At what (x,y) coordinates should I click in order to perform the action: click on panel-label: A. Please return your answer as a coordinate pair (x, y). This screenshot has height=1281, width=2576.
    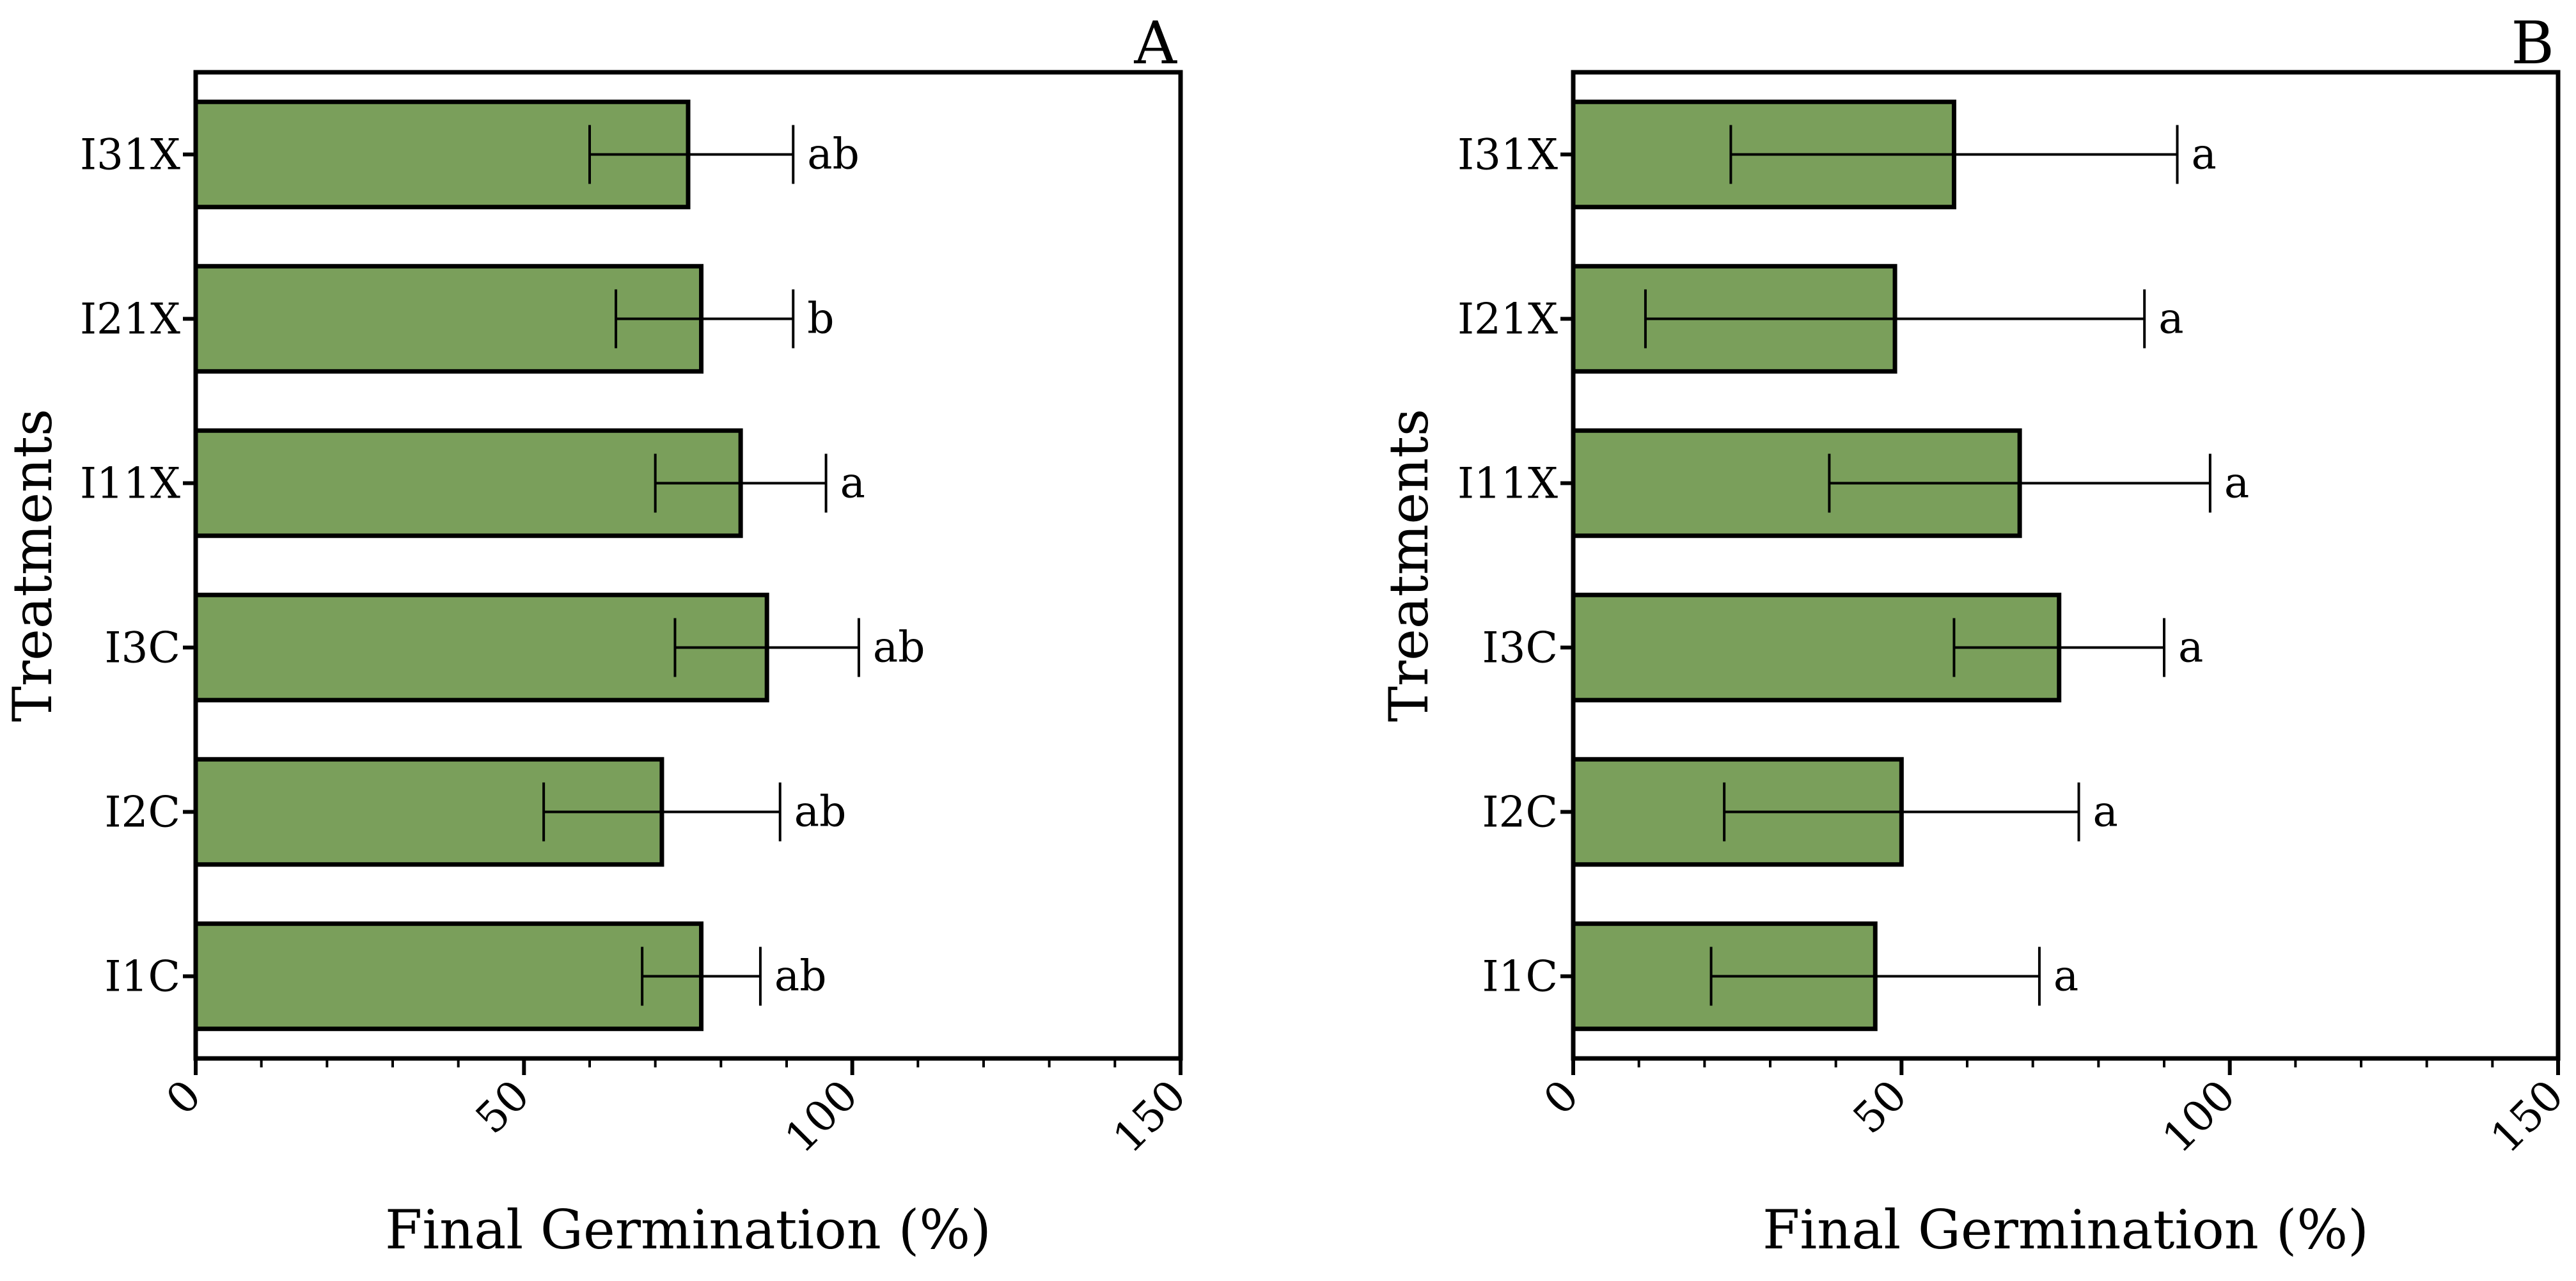
    Looking at the image, I should click on (1156, 43).